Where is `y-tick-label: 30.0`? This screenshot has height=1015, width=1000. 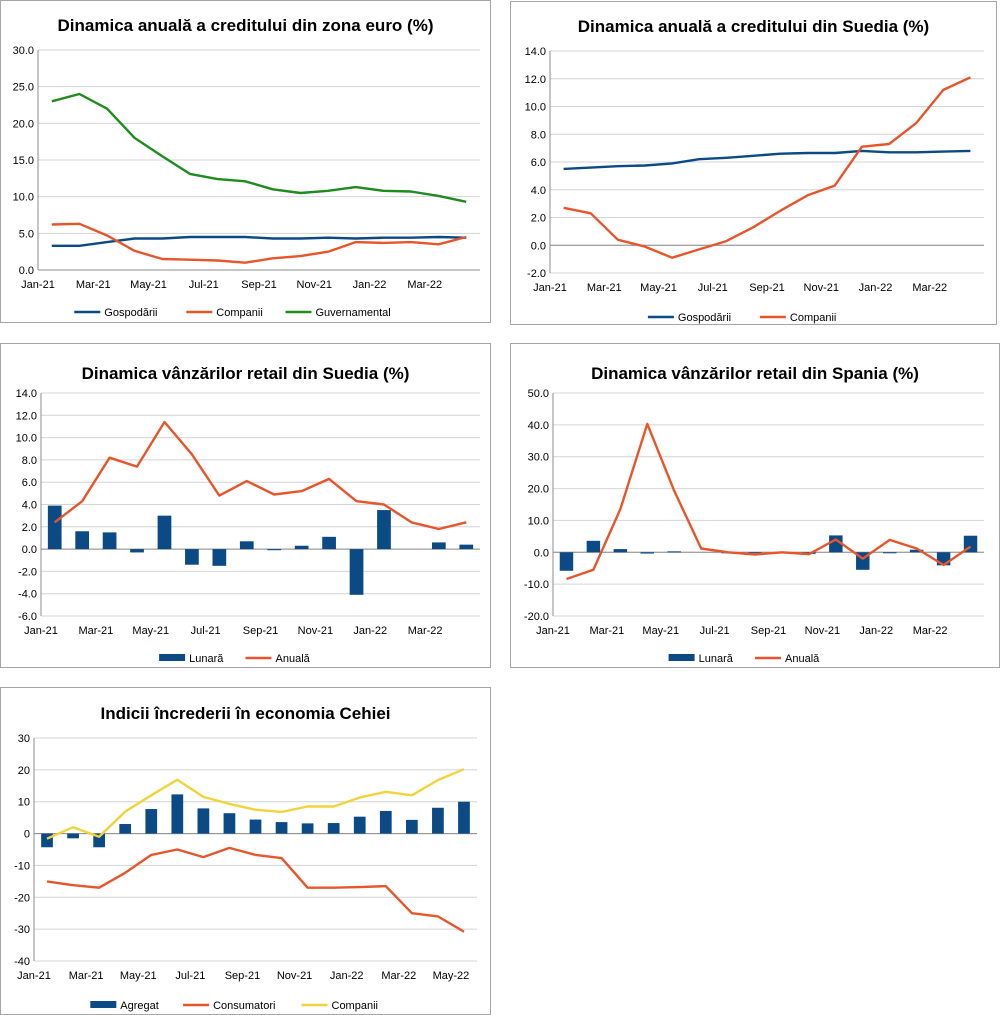 y-tick-label: 30.0 is located at coordinates (23, 51).